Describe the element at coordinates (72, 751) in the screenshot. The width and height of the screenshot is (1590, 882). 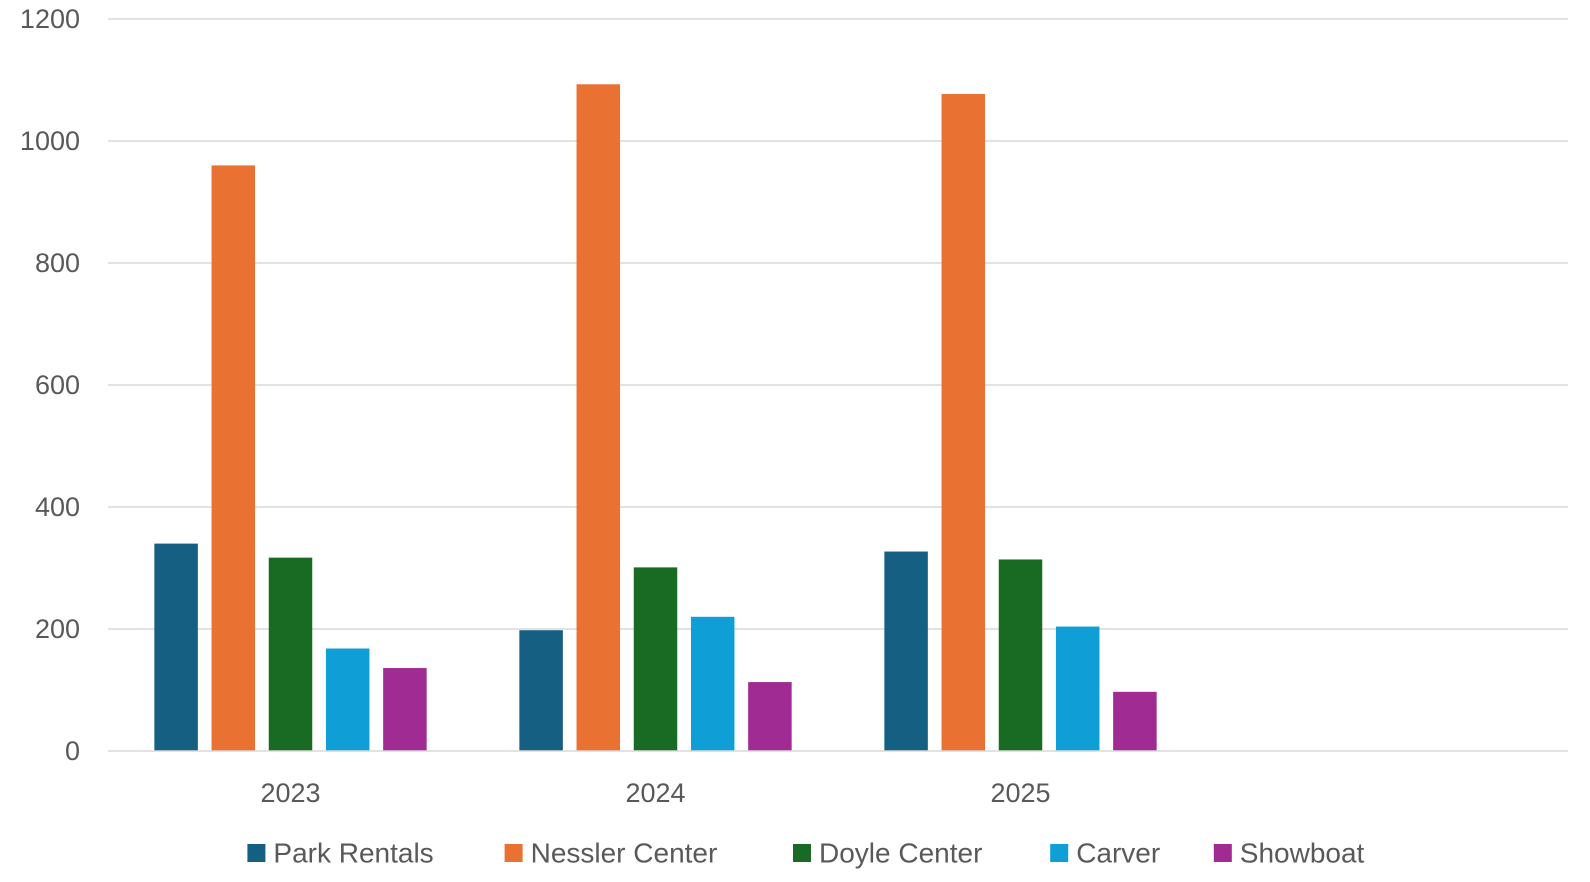
I see `y-tick-label: 0` at that location.